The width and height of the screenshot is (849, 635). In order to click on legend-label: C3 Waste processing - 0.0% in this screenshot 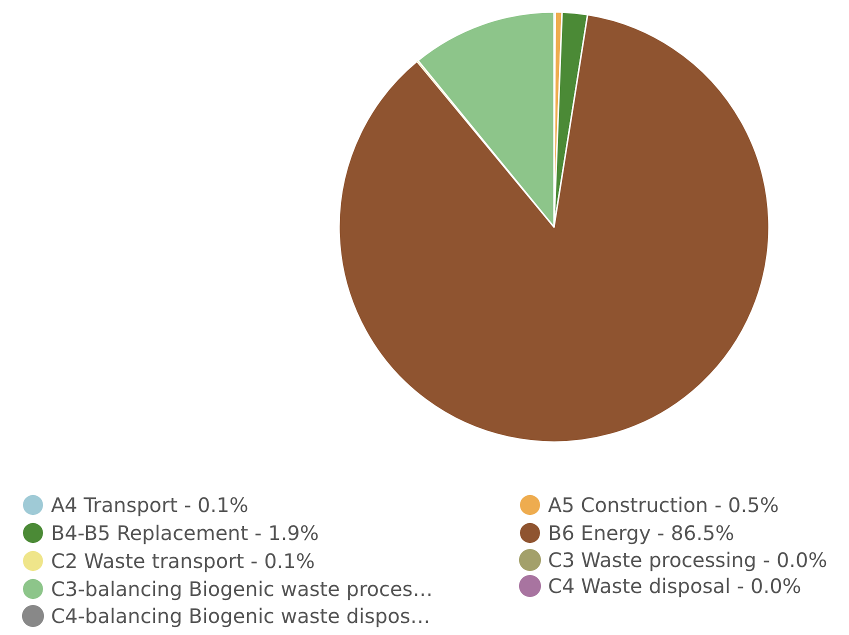, I will do `click(688, 560)`.